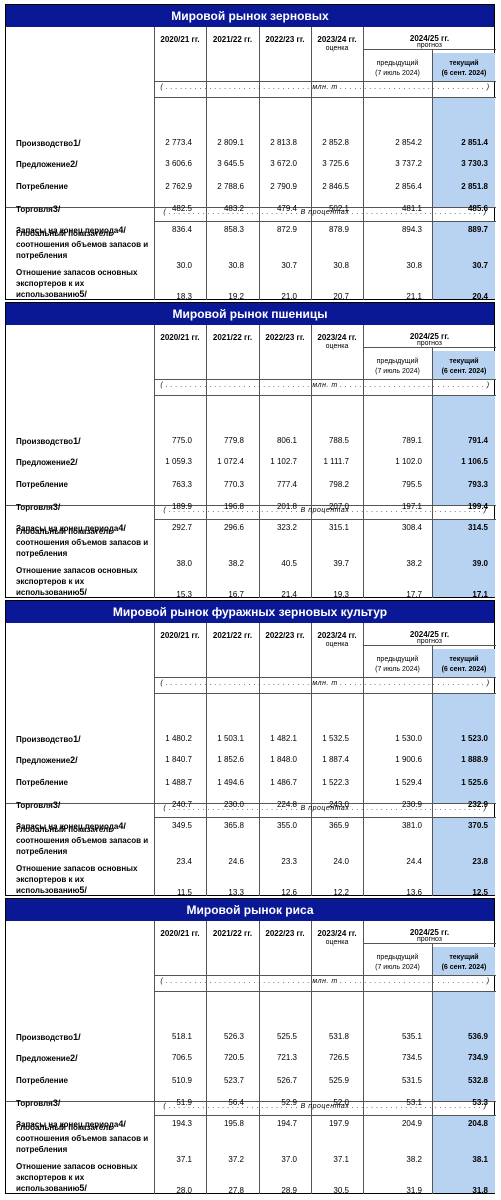  What do you see at coordinates (464, 63) in the screenshot?
I see `current-forecast-header: текущий` at bounding box center [464, 63].